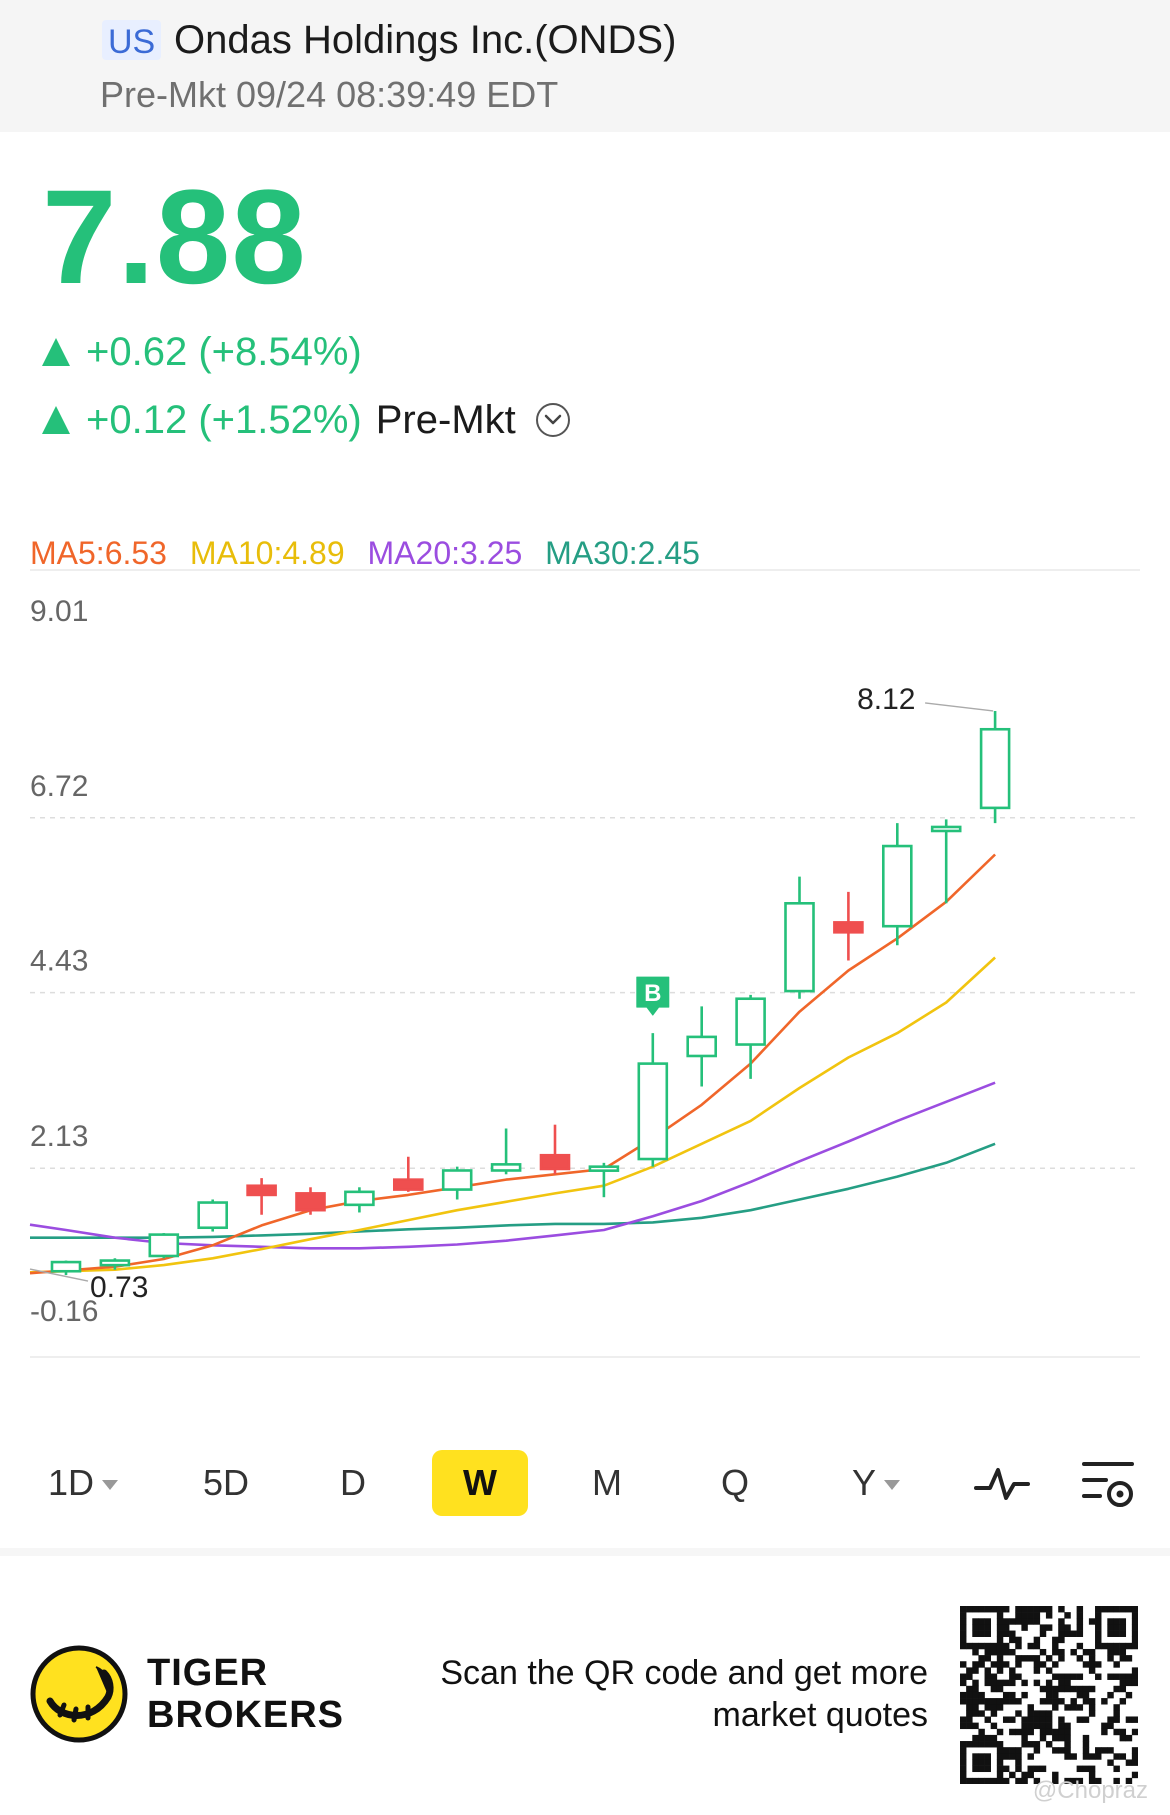 The width and height of the screenshot is (1170, 1815). What do you see at coordinates (552, 420) in the screenshot?
I see `chevron-down-icon` at bounding box center [552, 420].